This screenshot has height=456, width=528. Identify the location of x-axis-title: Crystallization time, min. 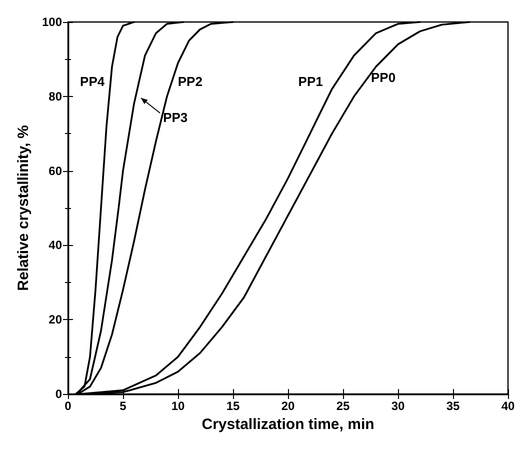
(288, 424).